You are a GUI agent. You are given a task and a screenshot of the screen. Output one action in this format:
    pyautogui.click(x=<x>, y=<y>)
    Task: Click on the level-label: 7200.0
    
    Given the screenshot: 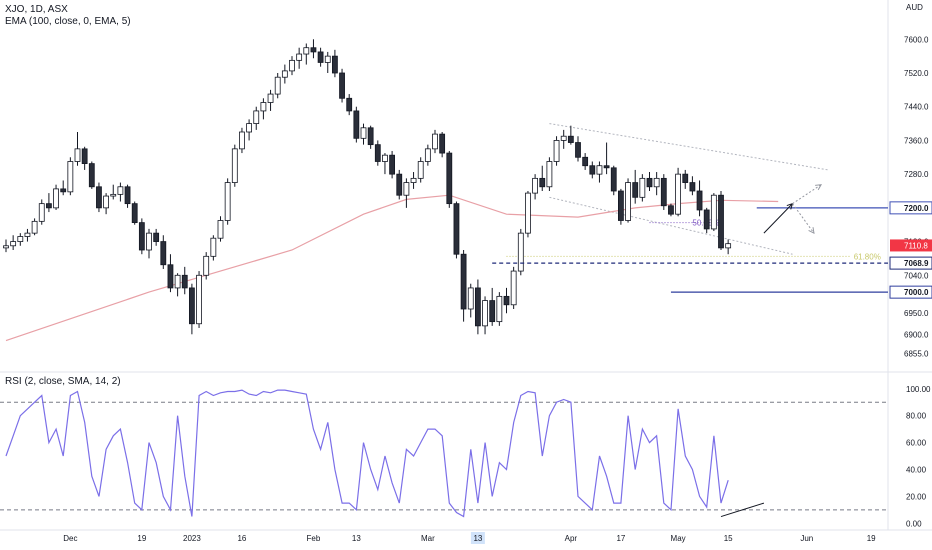 What is the action you would take?
    pyautogui.click(x=916, y=208)
    